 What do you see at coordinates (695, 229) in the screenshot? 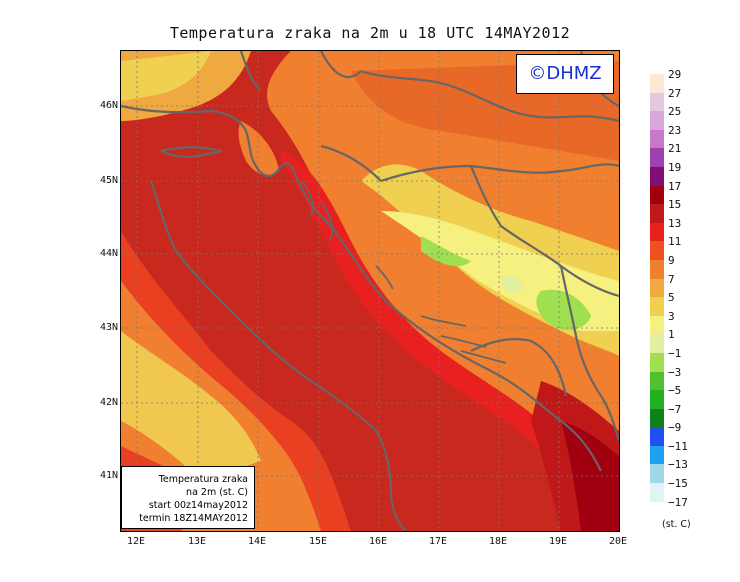
I see `legend-row: 13` at bounding box center [695, 229].